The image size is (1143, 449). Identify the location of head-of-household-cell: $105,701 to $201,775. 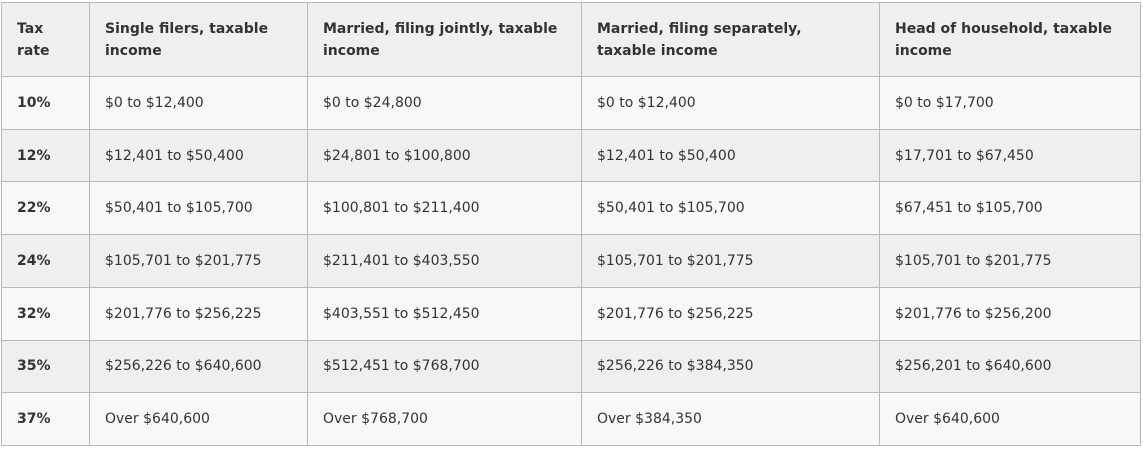
(1010, 261).